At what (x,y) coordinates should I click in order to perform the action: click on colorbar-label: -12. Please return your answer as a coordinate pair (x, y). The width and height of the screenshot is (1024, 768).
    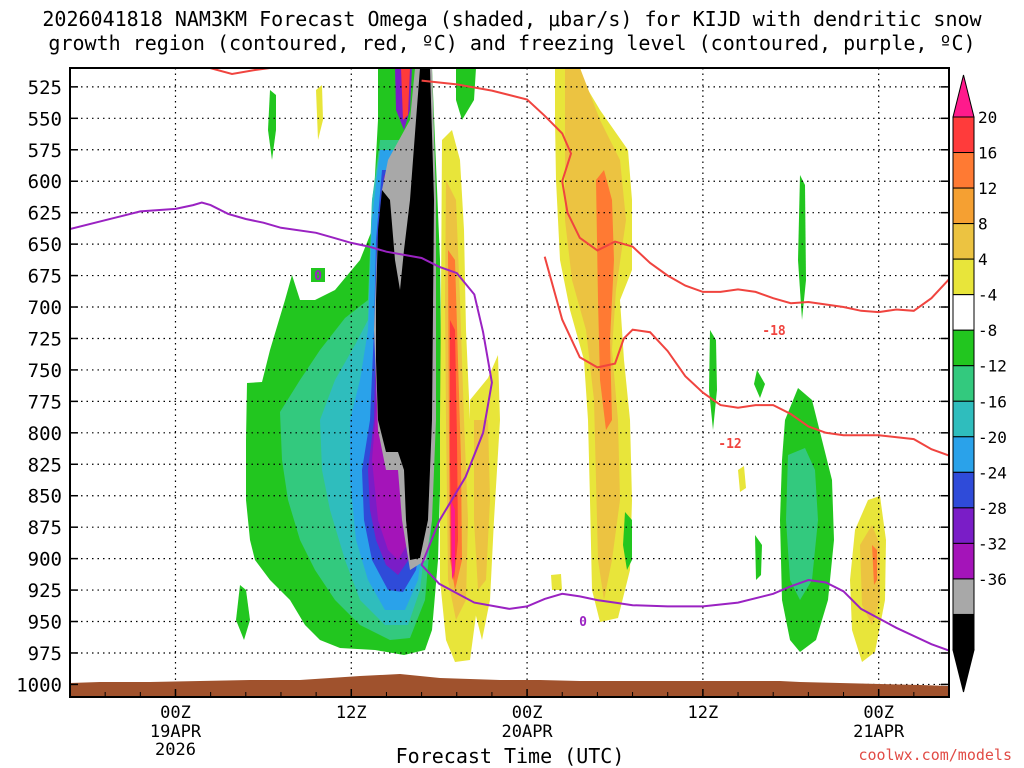
    Looking at the image, I should click on (992, 366).